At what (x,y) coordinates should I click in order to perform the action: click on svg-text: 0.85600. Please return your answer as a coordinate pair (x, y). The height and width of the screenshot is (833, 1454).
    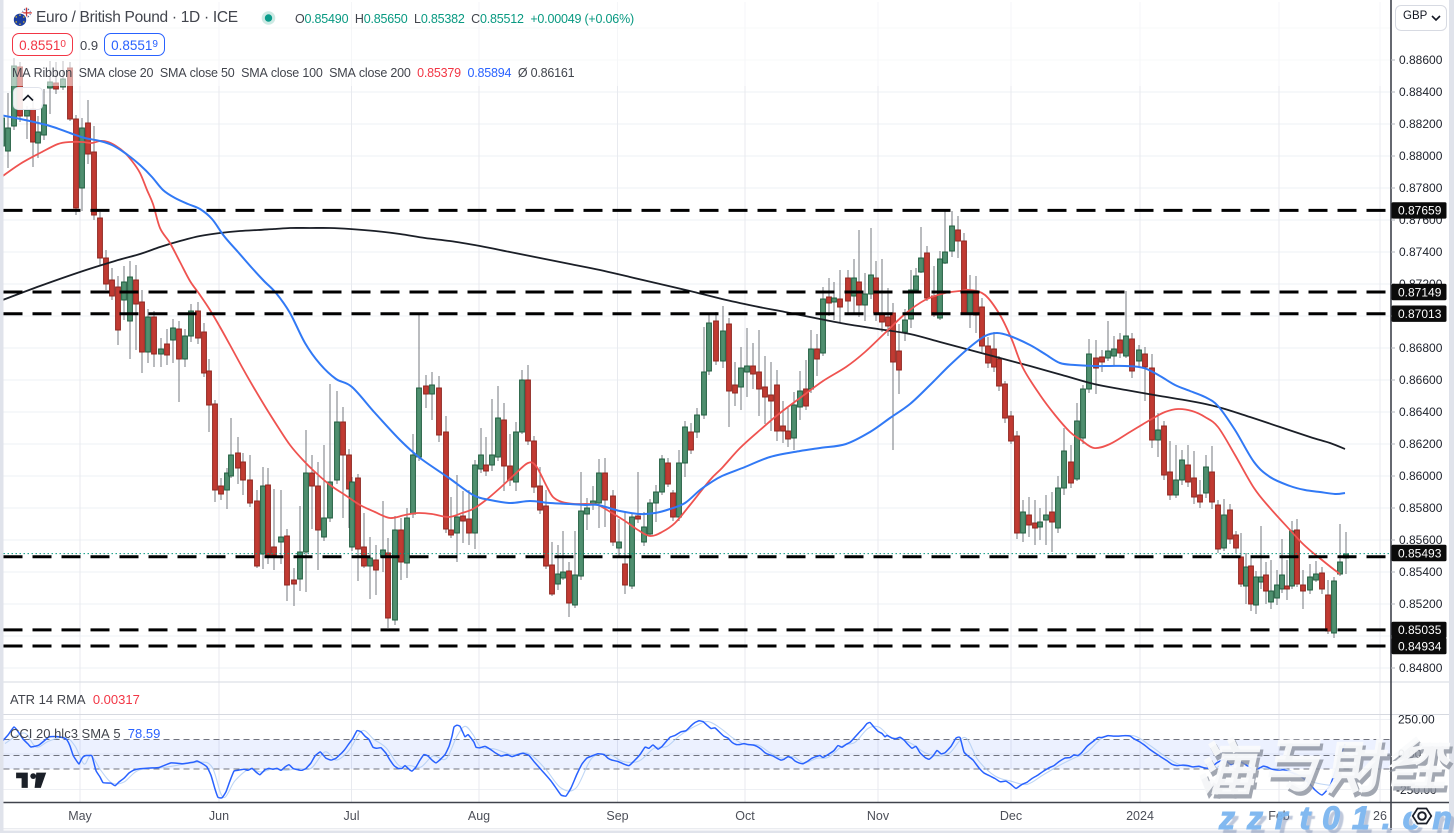
    Looking at the image, I should click on (1421, 540).